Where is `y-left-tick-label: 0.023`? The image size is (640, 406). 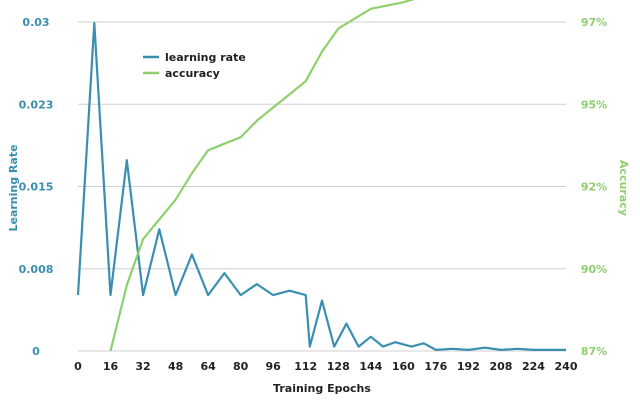
y-left-tick-label: 0.023 is located at coordinates (36, 104).